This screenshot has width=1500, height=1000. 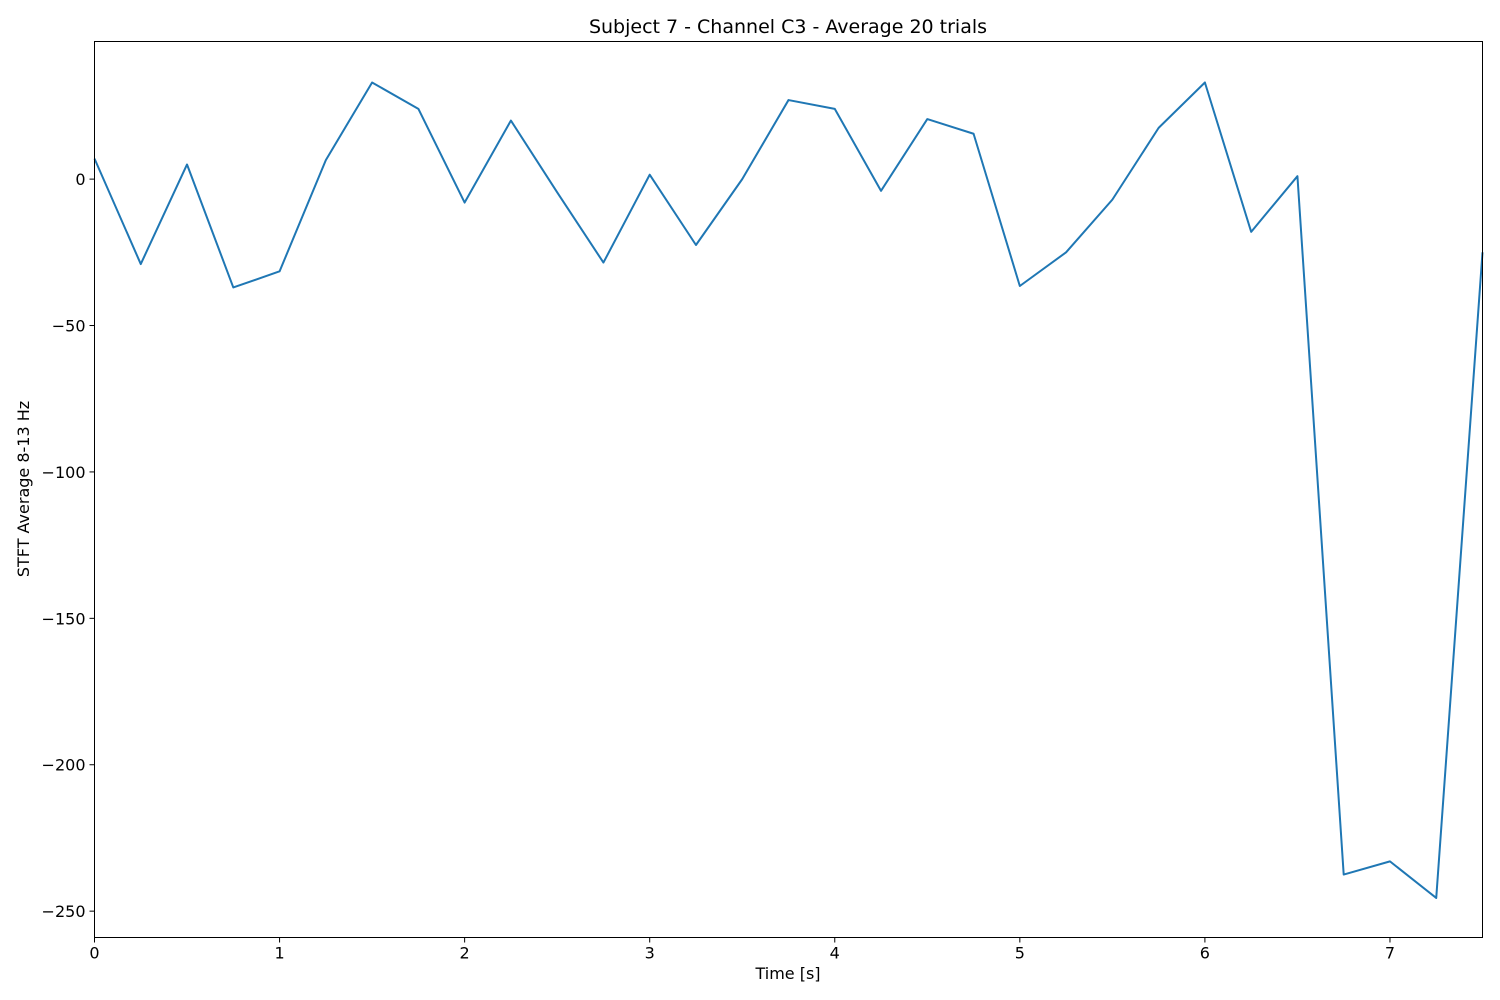 What do you see at coordinates (742, 950) in the screenshot?
I see `x-axis: 0 1 2 3 4 5 6 7` at bounding box center [742, 950].